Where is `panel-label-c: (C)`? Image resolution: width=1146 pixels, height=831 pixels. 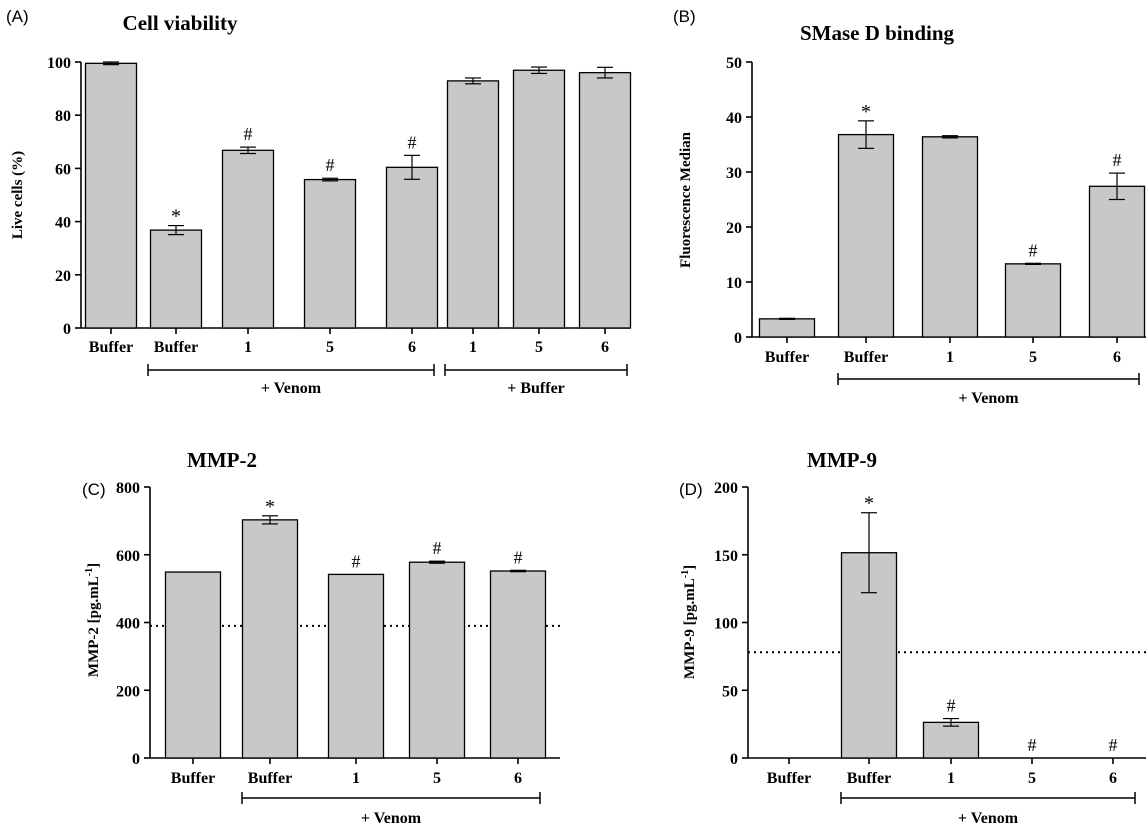
panel-label-c: (C) is located at coordinates (94, 489).